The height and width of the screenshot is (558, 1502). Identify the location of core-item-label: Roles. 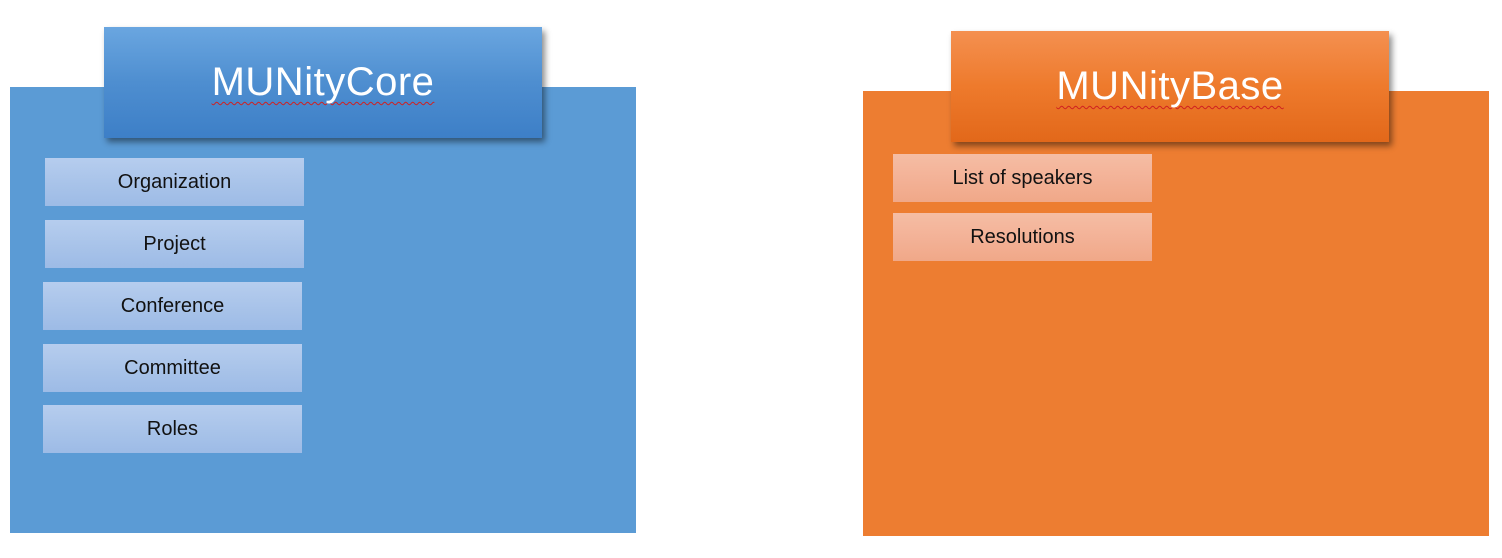
(172, 428).